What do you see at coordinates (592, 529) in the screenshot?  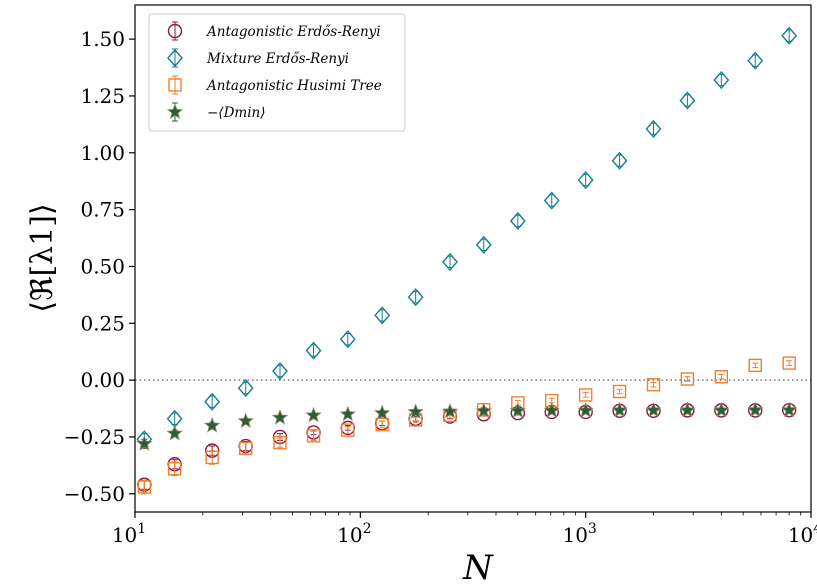 I see `x-tick-exponent: 3` at bounding box center [592, 529].